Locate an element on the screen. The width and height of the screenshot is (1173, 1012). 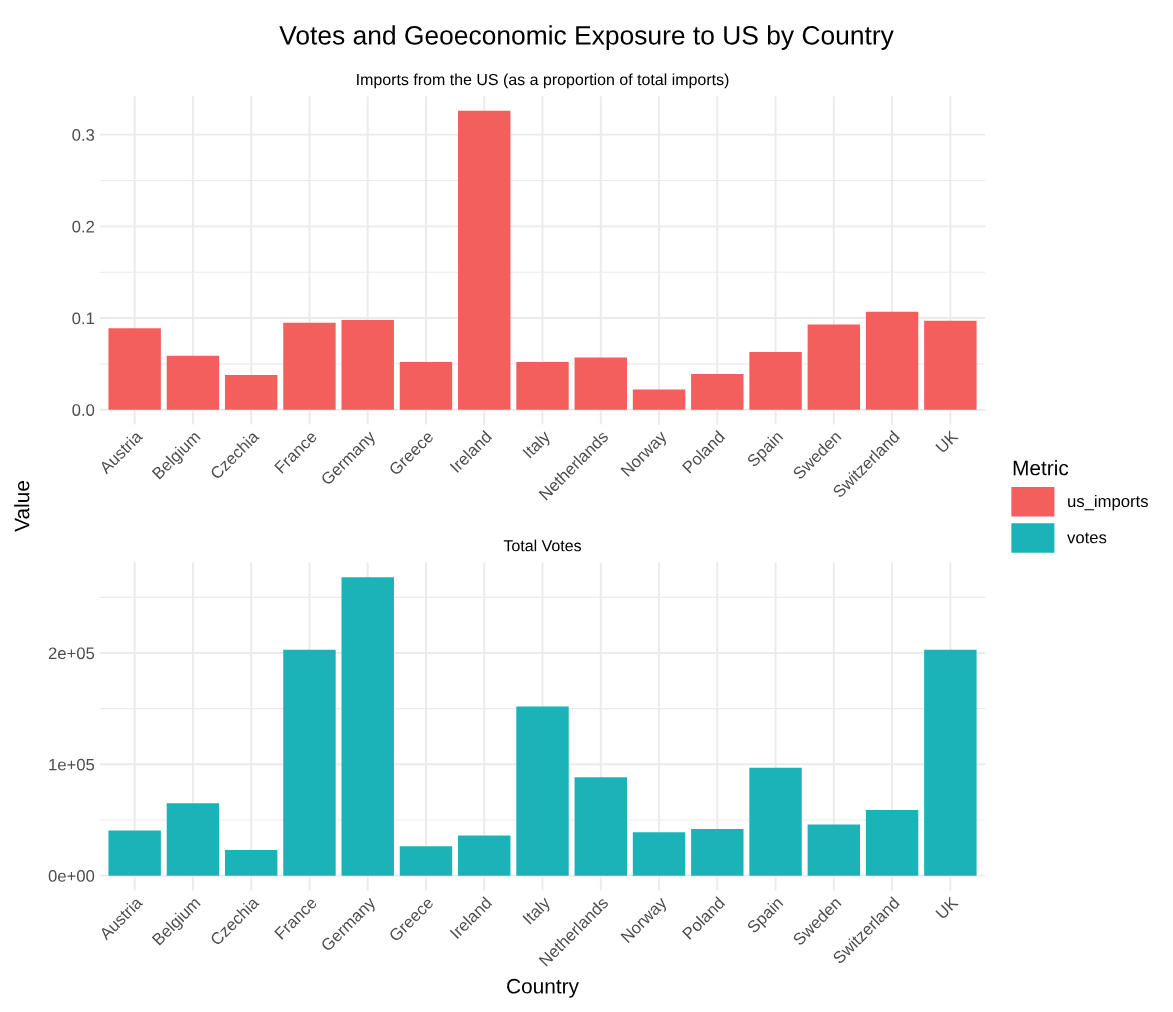
y-tick-label: 0.0 is located at coordinates (83, 410).